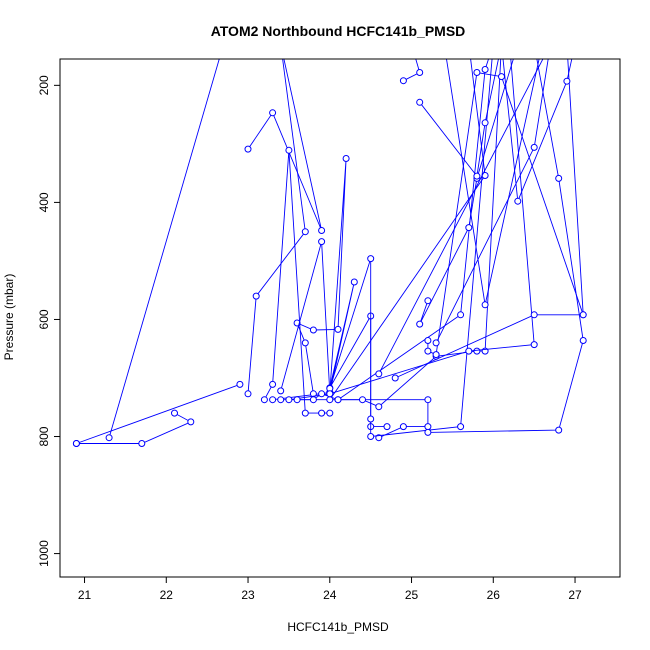 The height and width of the screenshot is (650, 650). Describe the element at coordinates (412, 595) in the screenshot. I see `x-tick-label: 25` at that location.